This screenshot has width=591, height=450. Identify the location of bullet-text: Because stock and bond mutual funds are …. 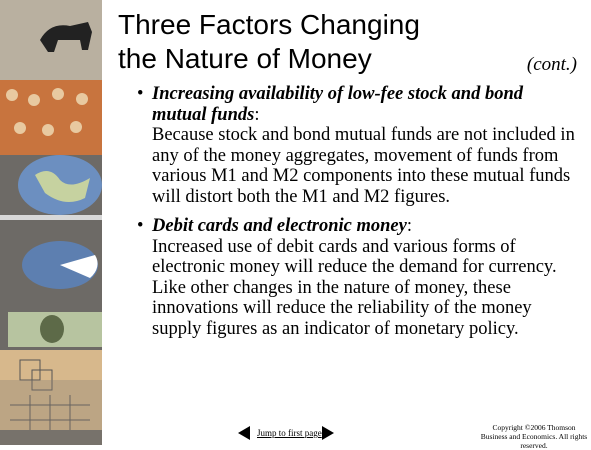
(363, 166).